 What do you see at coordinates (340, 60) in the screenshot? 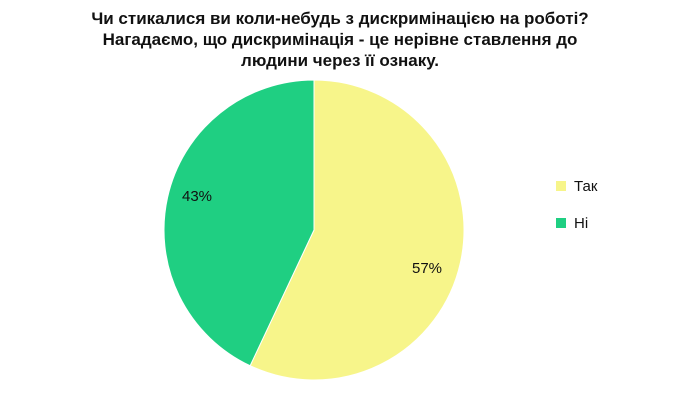
I see `chart-title-line-3: людини через її ознаку.` at bounding box center [340, 60].